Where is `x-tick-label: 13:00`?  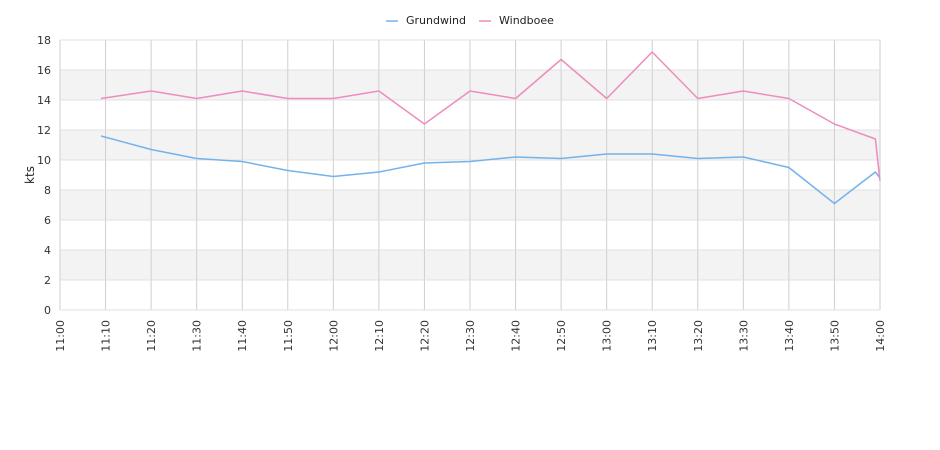
x-tick-label: 13:00 is located at coordinates (607, 336).